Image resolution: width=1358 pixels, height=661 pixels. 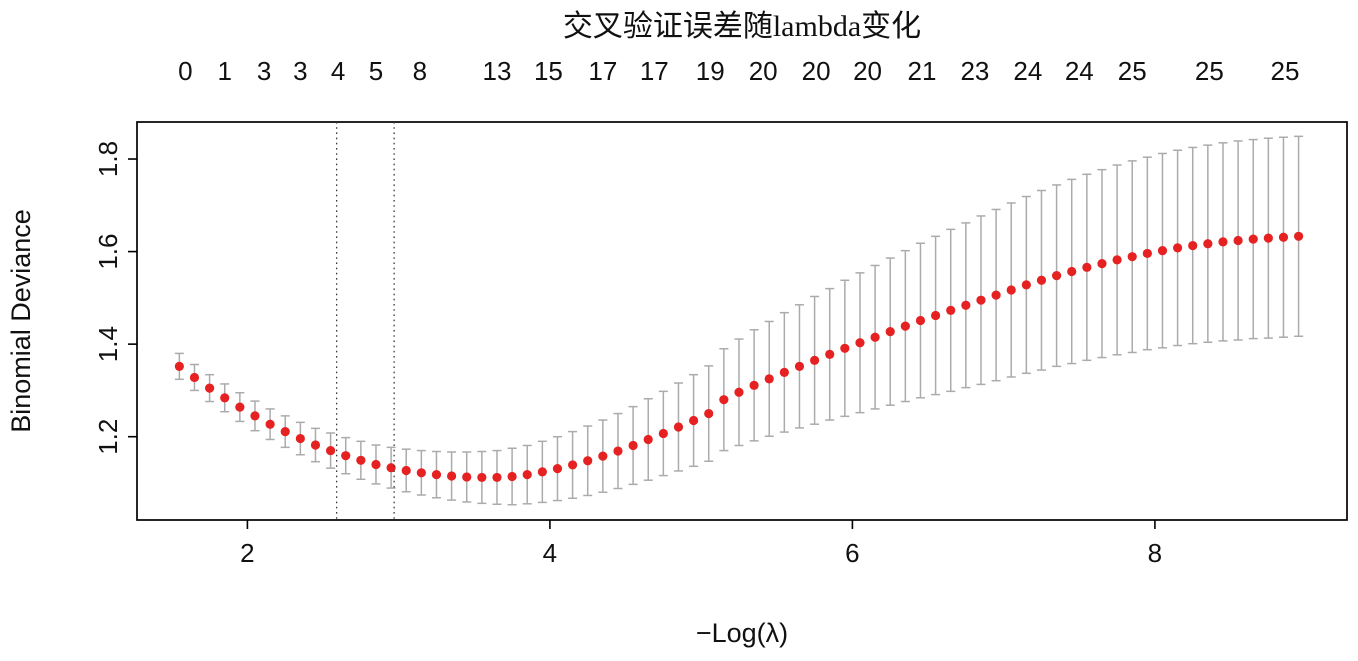 What do you see at coordinates (185, 71) in the screenshot?
I see `top-axis-label: 0` at bounding box center [185, 71].